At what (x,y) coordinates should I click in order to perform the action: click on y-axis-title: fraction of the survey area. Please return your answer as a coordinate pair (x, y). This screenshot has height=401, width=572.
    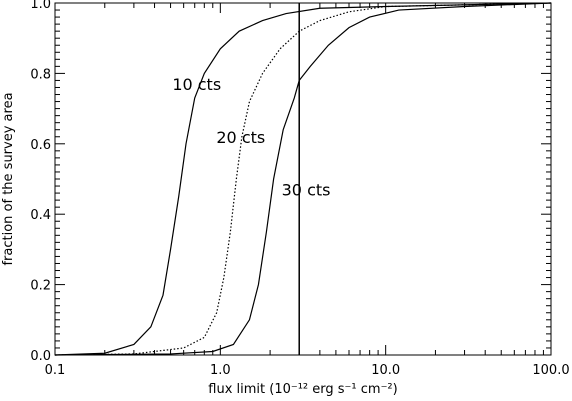
    Looking at the image, I should click on (8, 178).